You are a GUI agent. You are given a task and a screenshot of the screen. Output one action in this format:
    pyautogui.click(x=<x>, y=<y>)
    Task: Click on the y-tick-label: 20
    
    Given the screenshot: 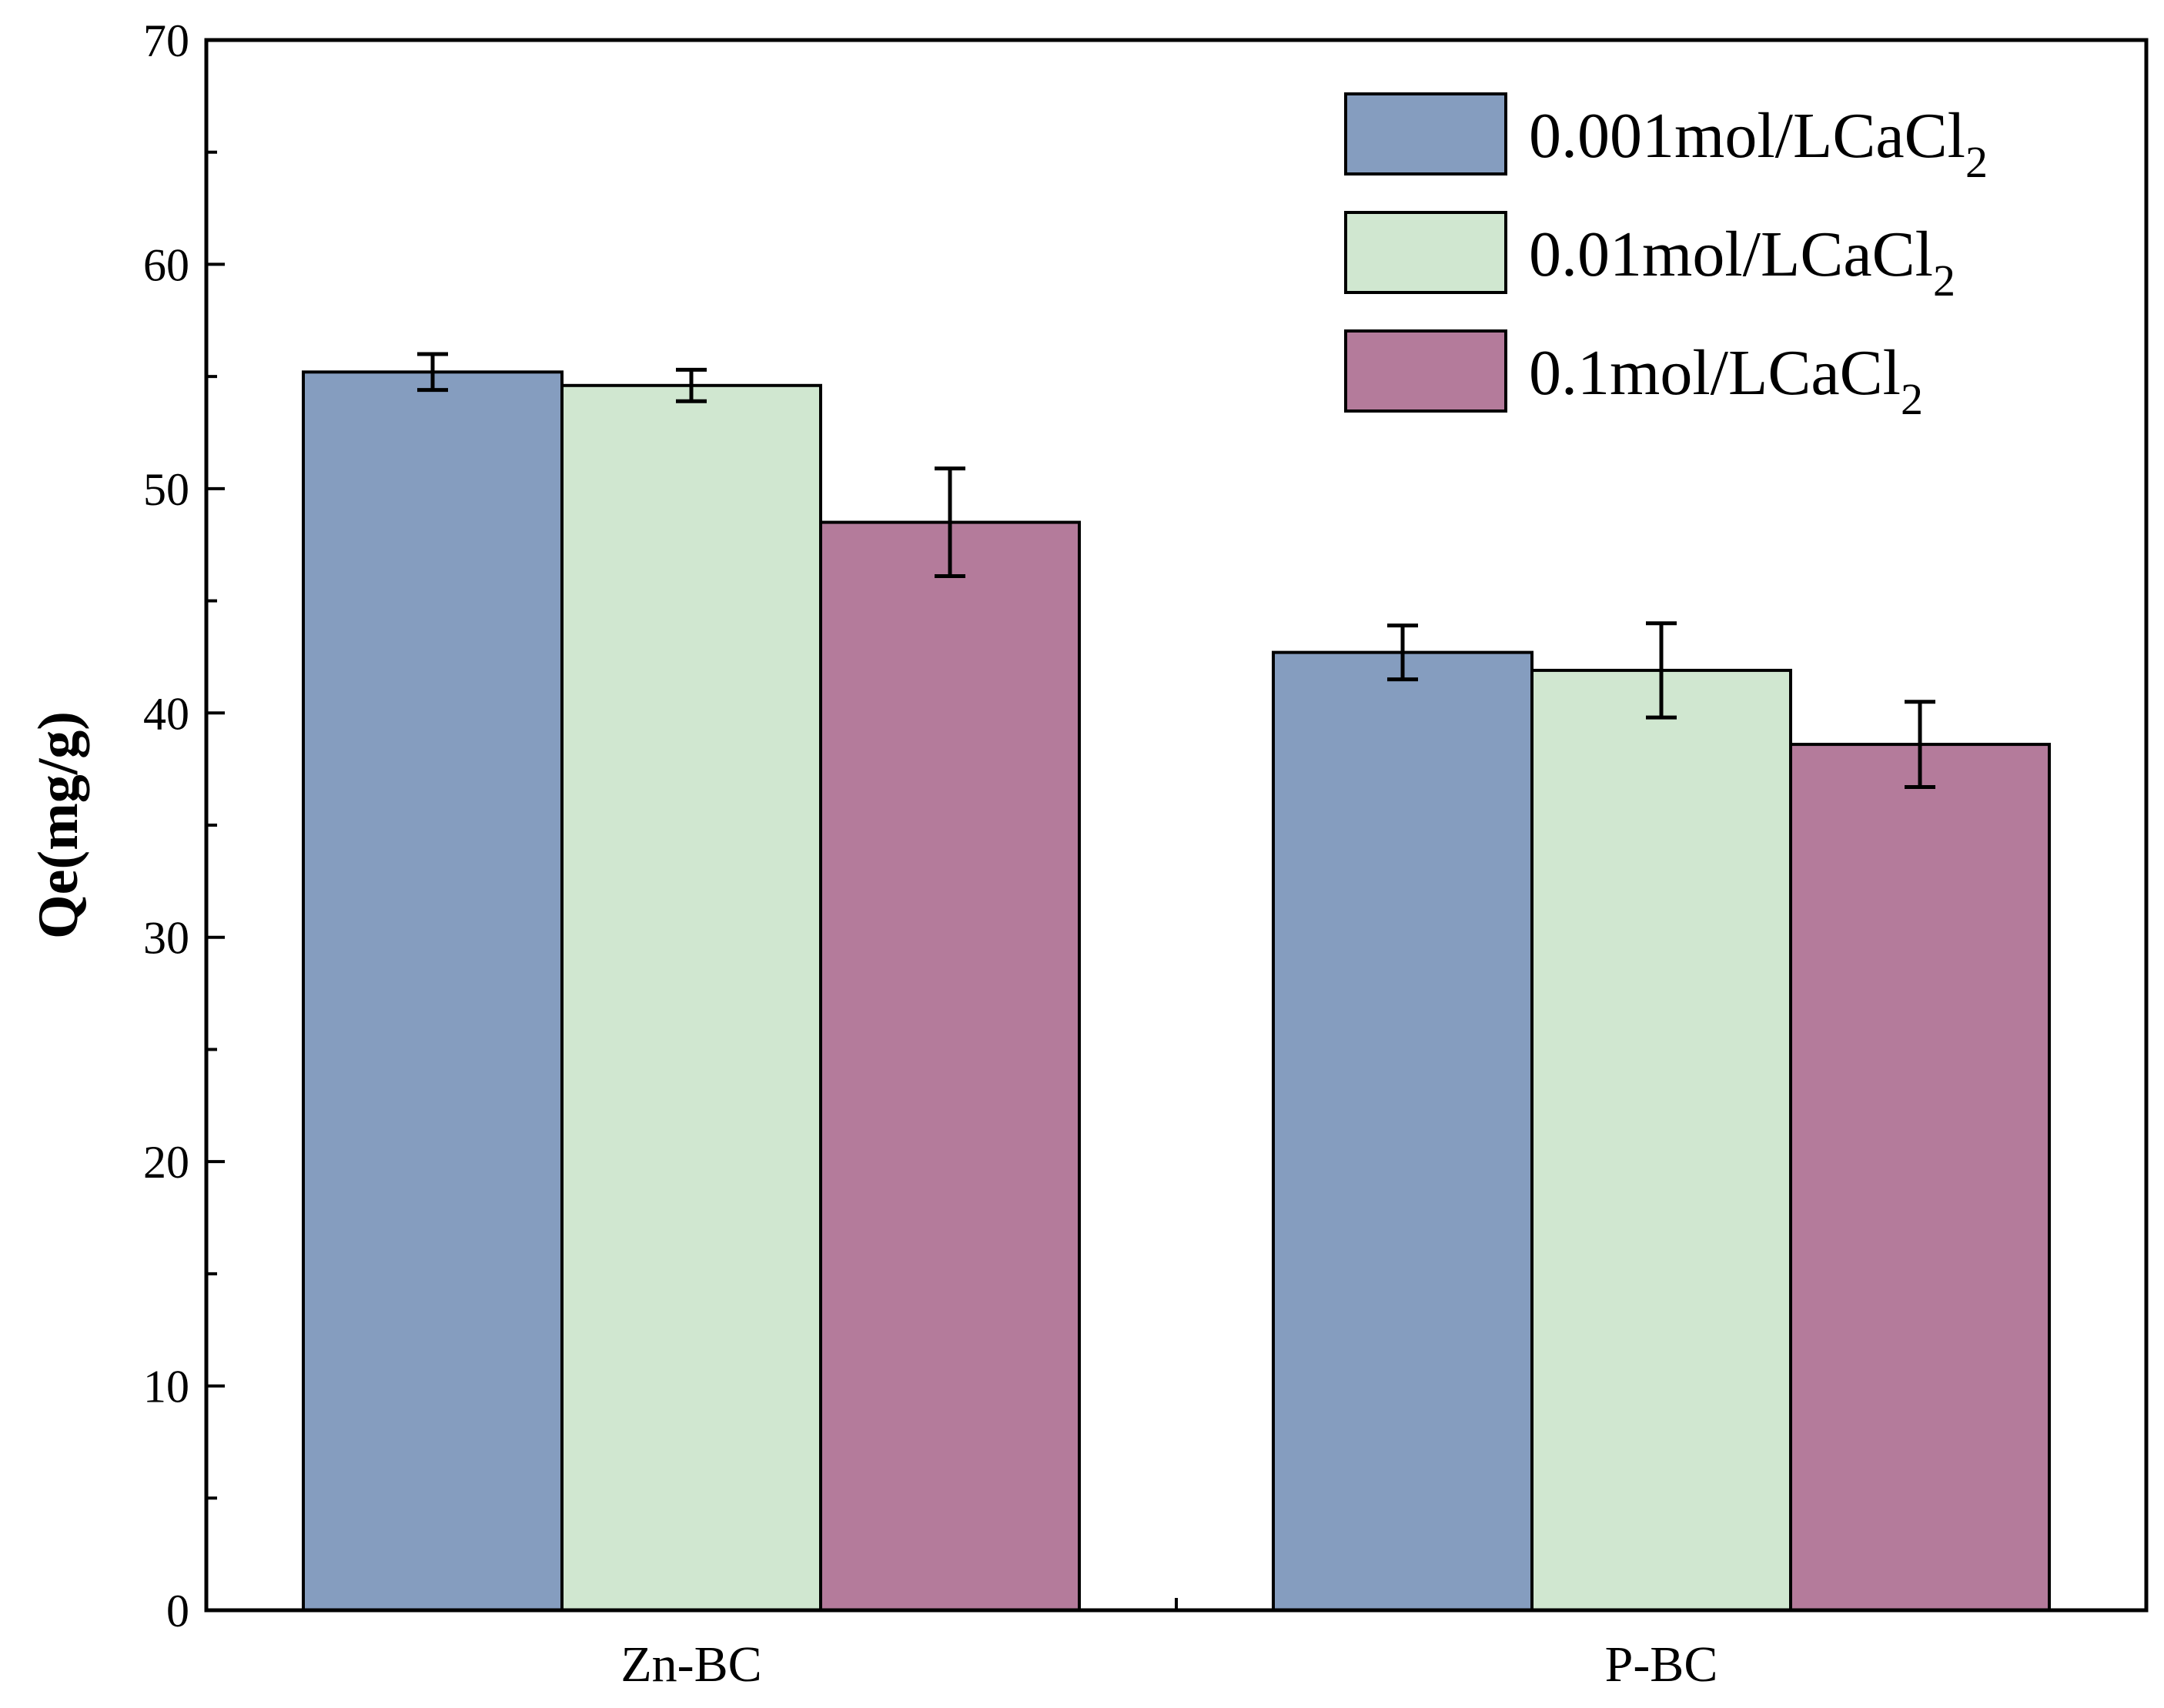 What is the action you would take?
    pyautogui.click(x=166, y=1162)
    